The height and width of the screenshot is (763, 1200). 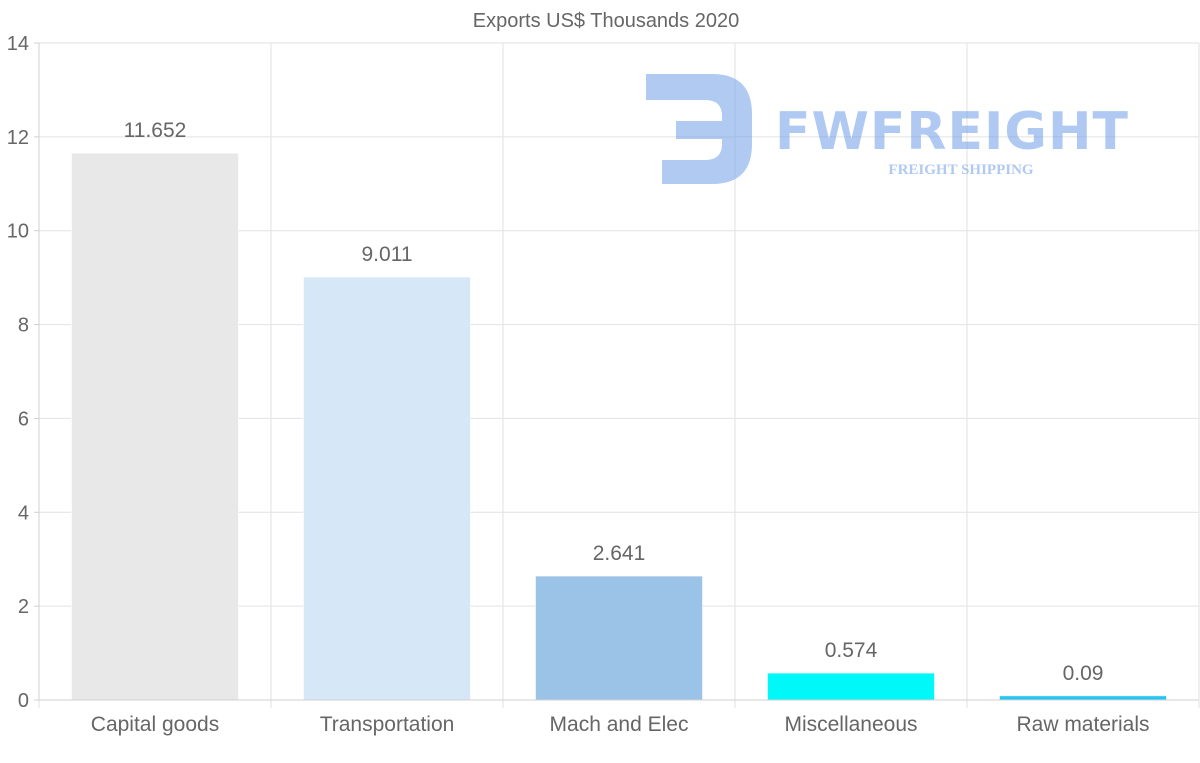 I want to click on bar-transportation, so click(x=387, y=488).